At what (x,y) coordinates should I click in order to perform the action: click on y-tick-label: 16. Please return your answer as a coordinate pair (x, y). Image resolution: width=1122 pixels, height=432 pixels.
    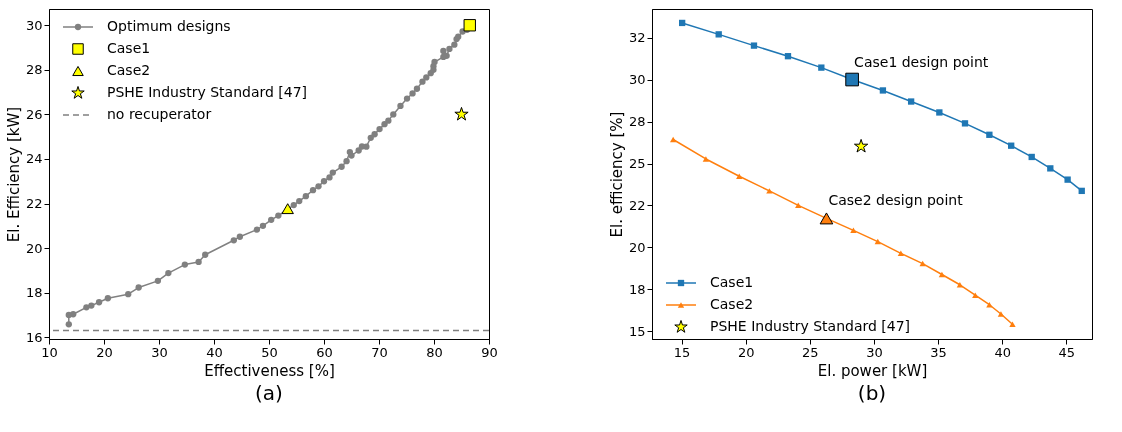
    Looking at the image, I should click on (34, 337).